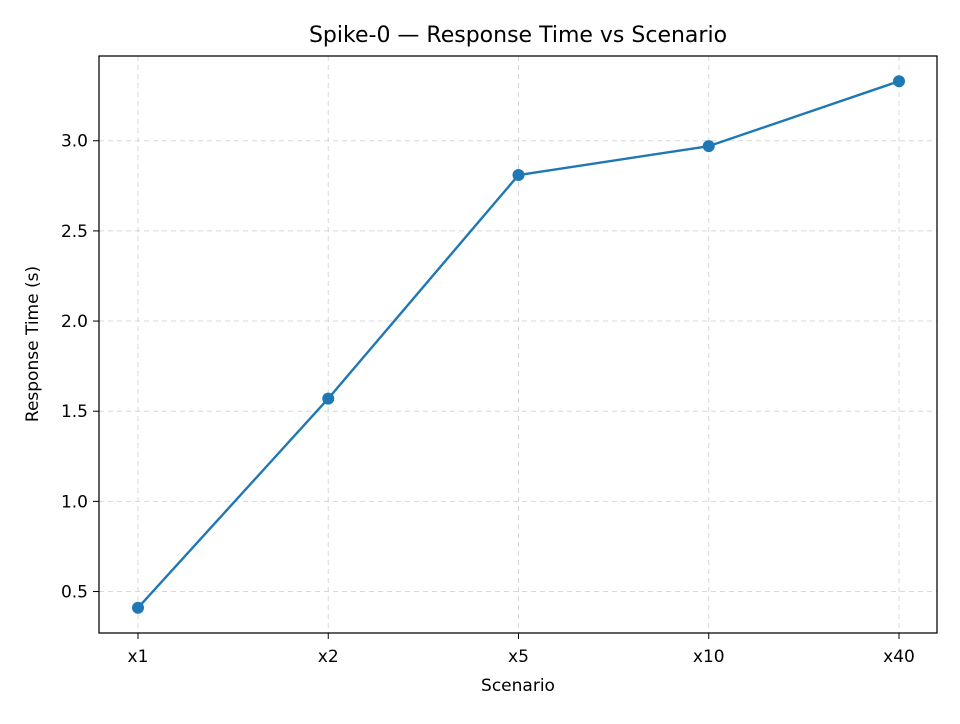 The image size is (960, 724). What do you see at coordinates (328, 657) in the screenshot?
I see `x-tick-label: x2` at bounding box center [328, 657].